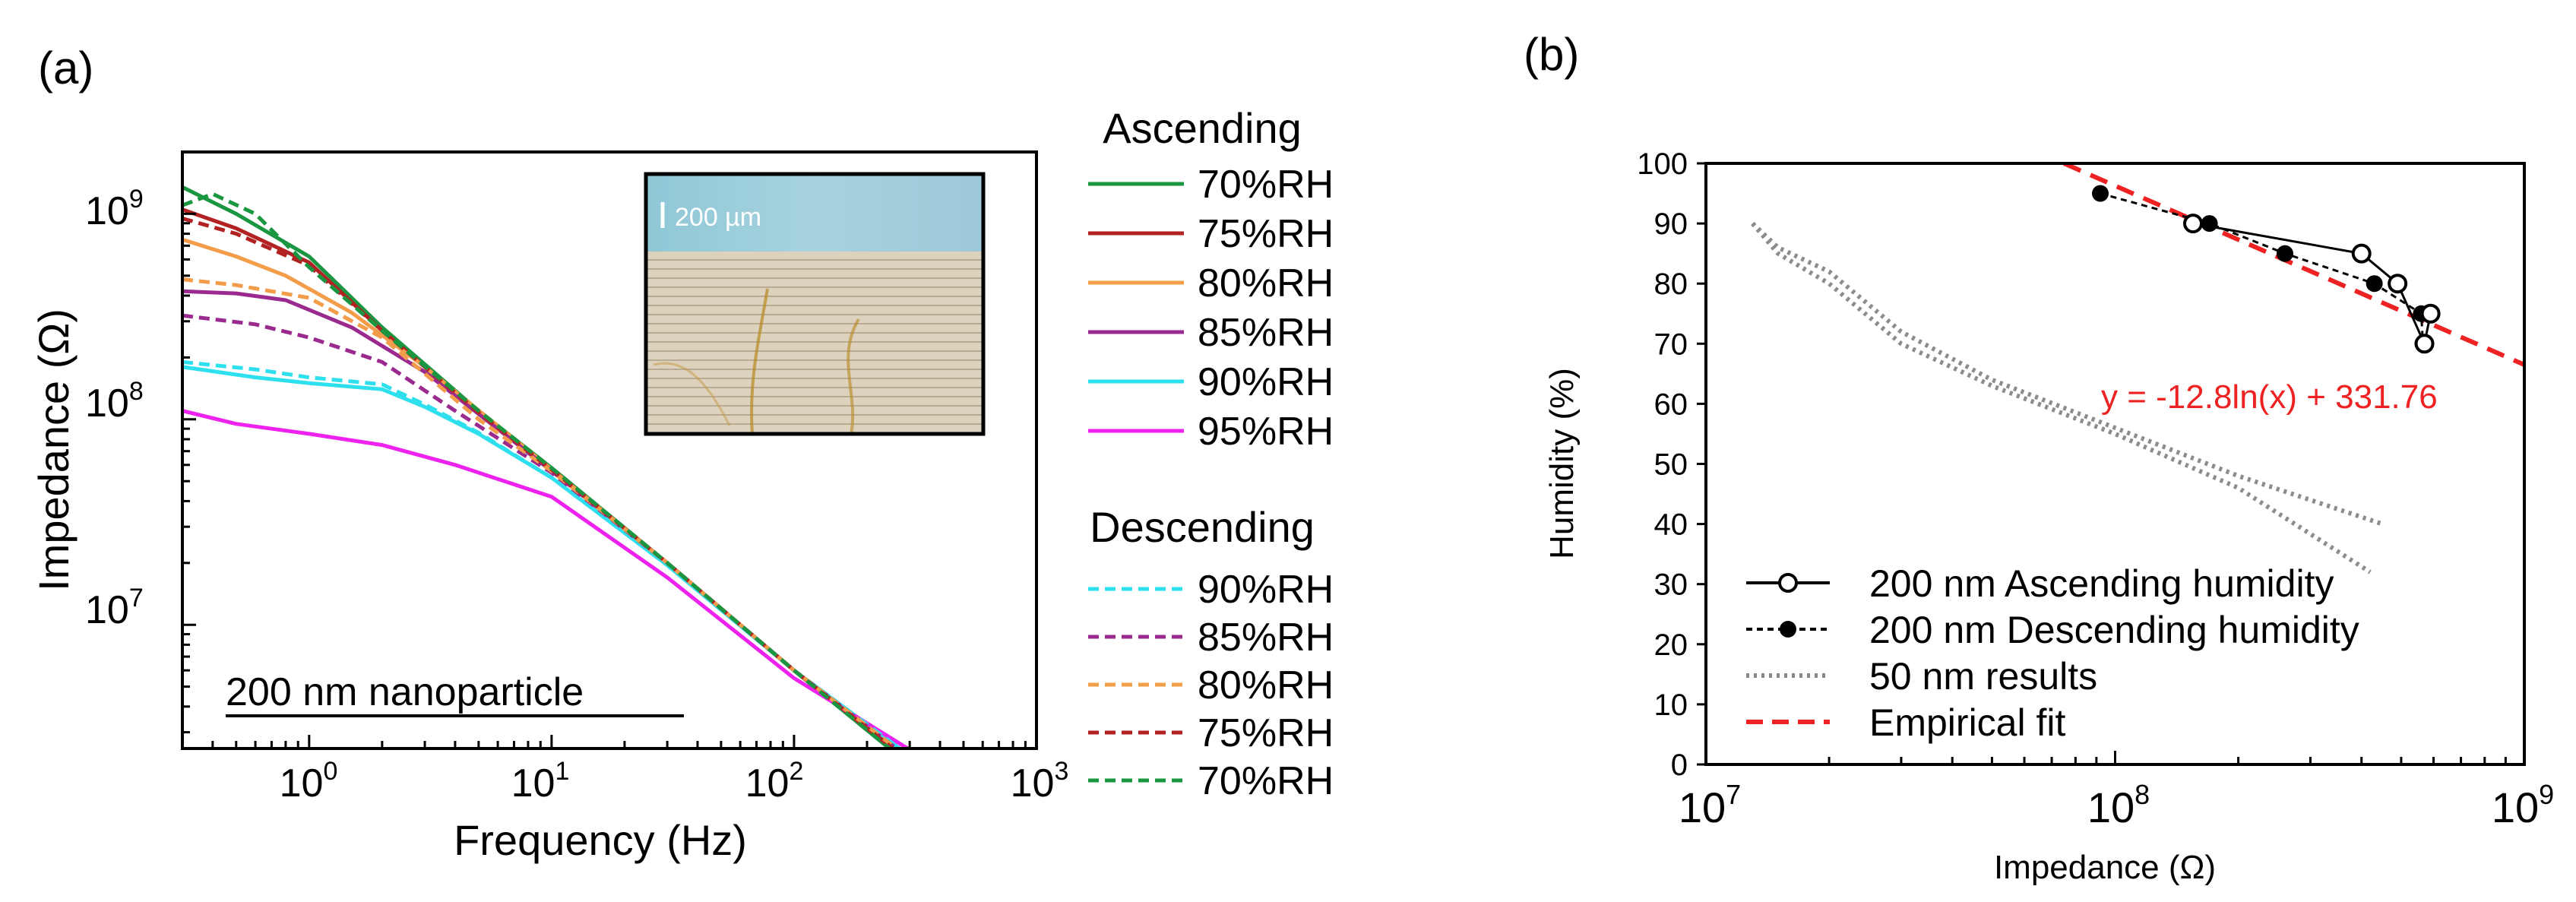  I want to click on x-axis-title-b: Impedance (Ω), so click(2105, 867).